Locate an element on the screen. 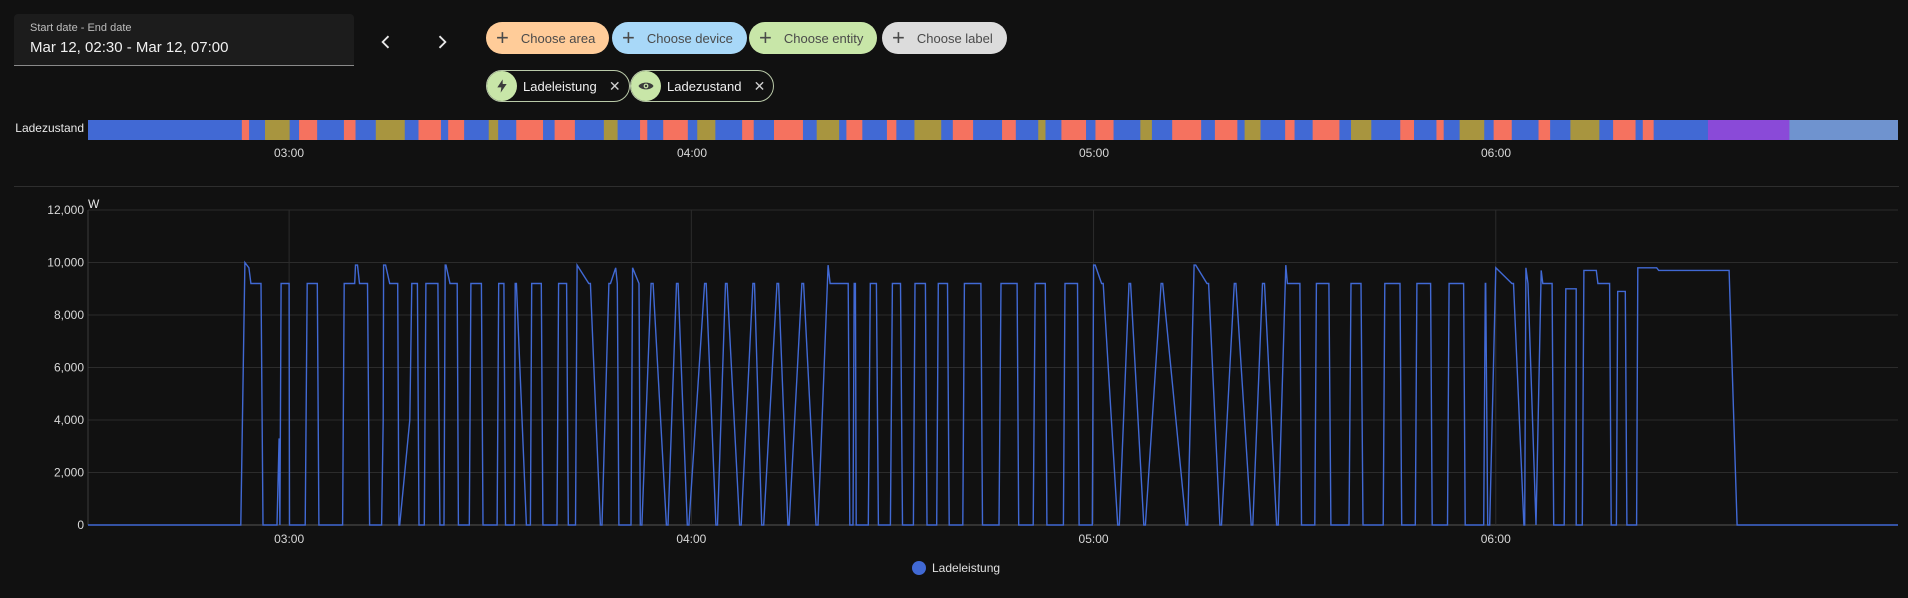  choose-label-button: + Choose label is located at coordinates (944, 38).